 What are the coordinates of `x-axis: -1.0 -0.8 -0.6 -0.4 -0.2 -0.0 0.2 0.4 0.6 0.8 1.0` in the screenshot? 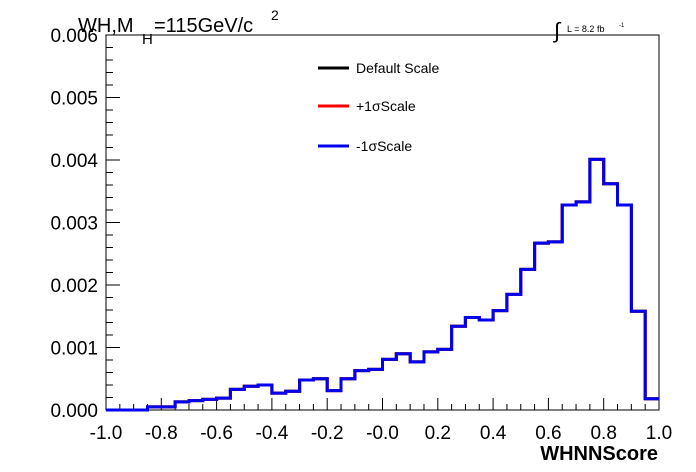 It's located at (381, 421).